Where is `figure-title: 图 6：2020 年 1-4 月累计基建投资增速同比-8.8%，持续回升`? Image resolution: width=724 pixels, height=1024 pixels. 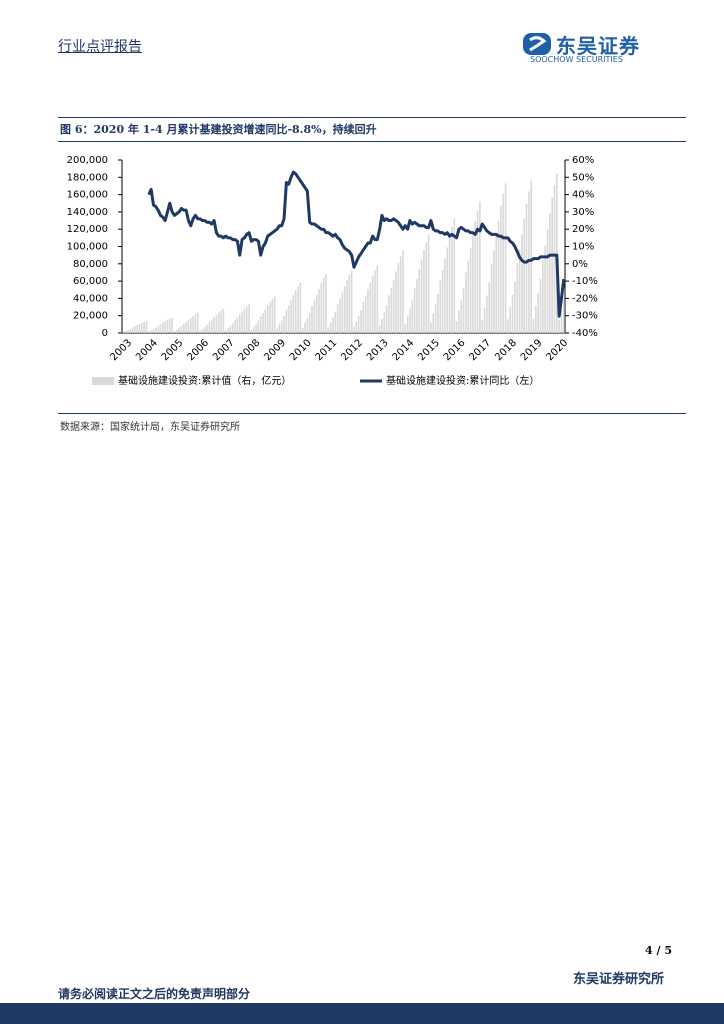 figure-title: 图 6：2020 年 1-4 月累计基建投资增速同比-8.8%，持续回升 is located at coordinates (218, 129).